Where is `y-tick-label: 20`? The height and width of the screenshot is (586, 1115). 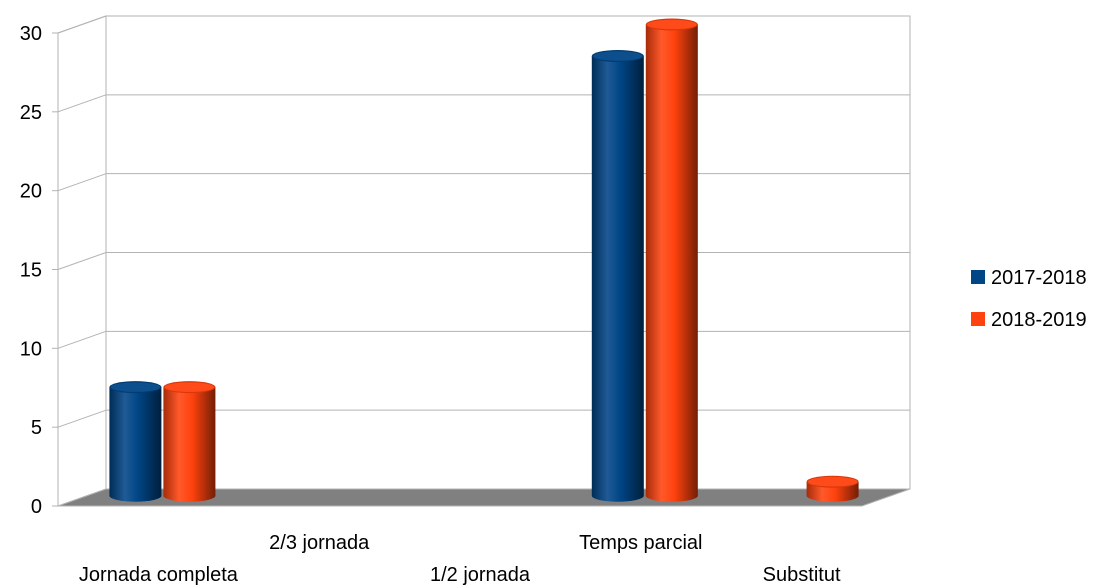 y-tick-label: 20 is located at coordinates (31, 192).